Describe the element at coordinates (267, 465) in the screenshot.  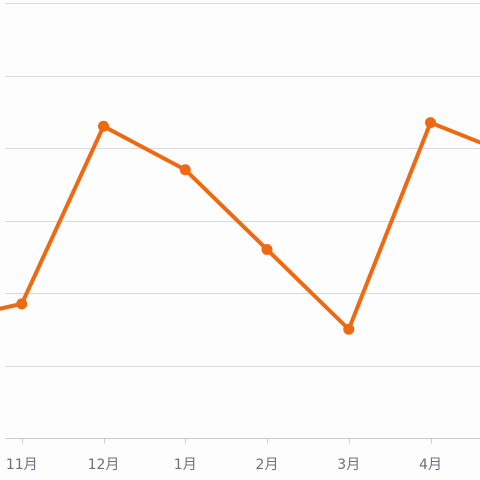
I see `x-tick-label: 2月` at that location.